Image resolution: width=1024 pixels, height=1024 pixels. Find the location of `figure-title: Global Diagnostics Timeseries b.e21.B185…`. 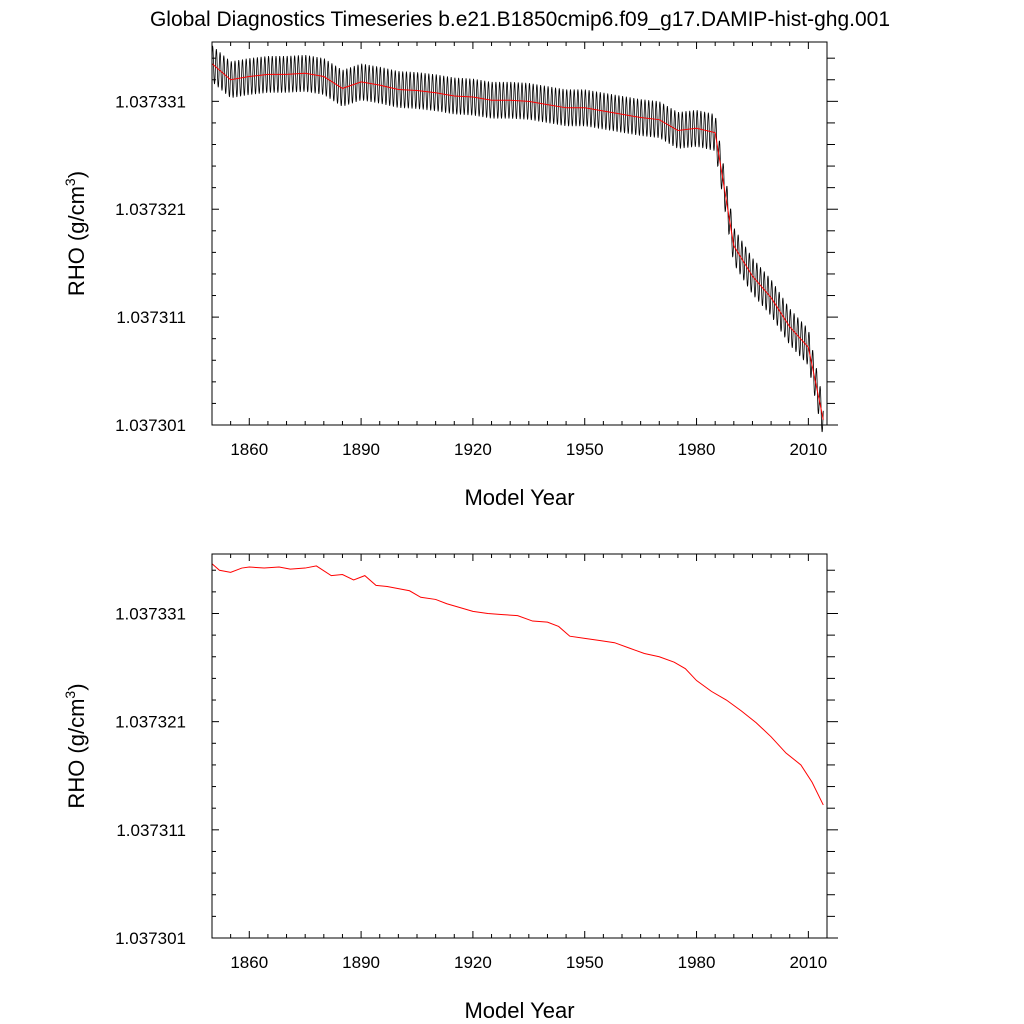

figure-title: Global Diagnostics Timeseries b.e21.B185… is located at coordinates (520, 19).